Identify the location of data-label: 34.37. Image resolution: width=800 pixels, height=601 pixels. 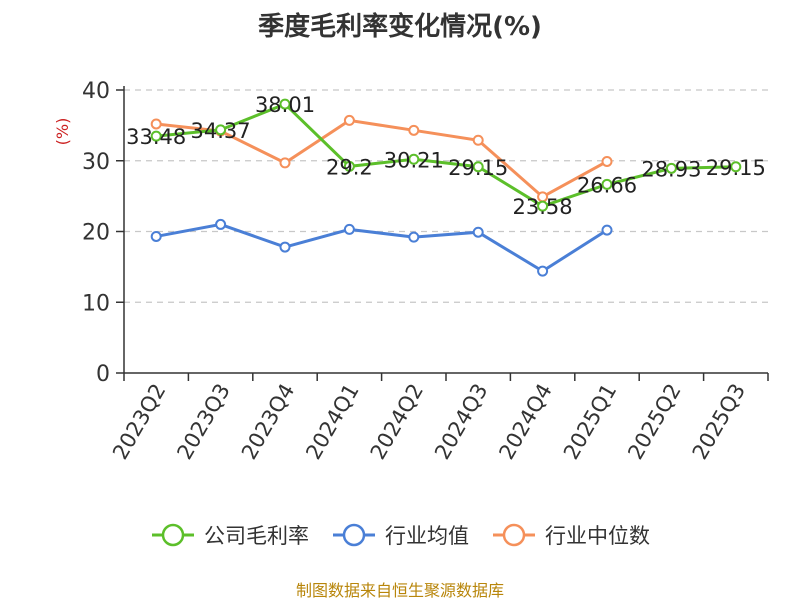
(221, 131).